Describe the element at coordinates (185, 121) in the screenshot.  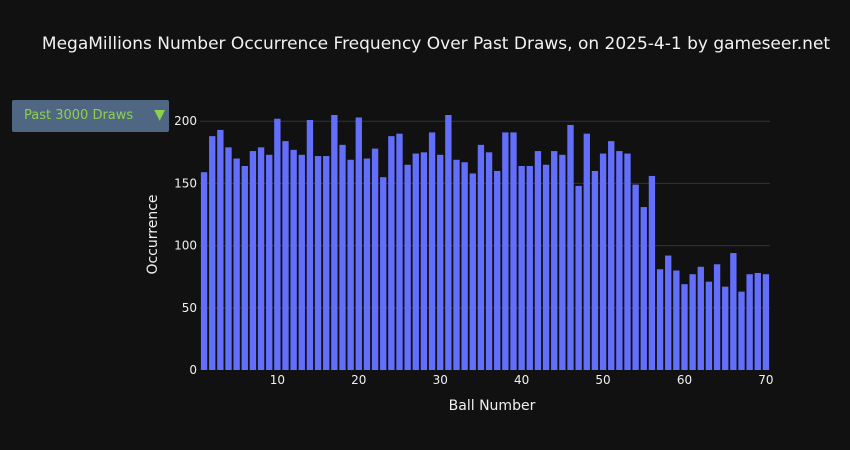
I see `y-tick-label: 200` at that location.